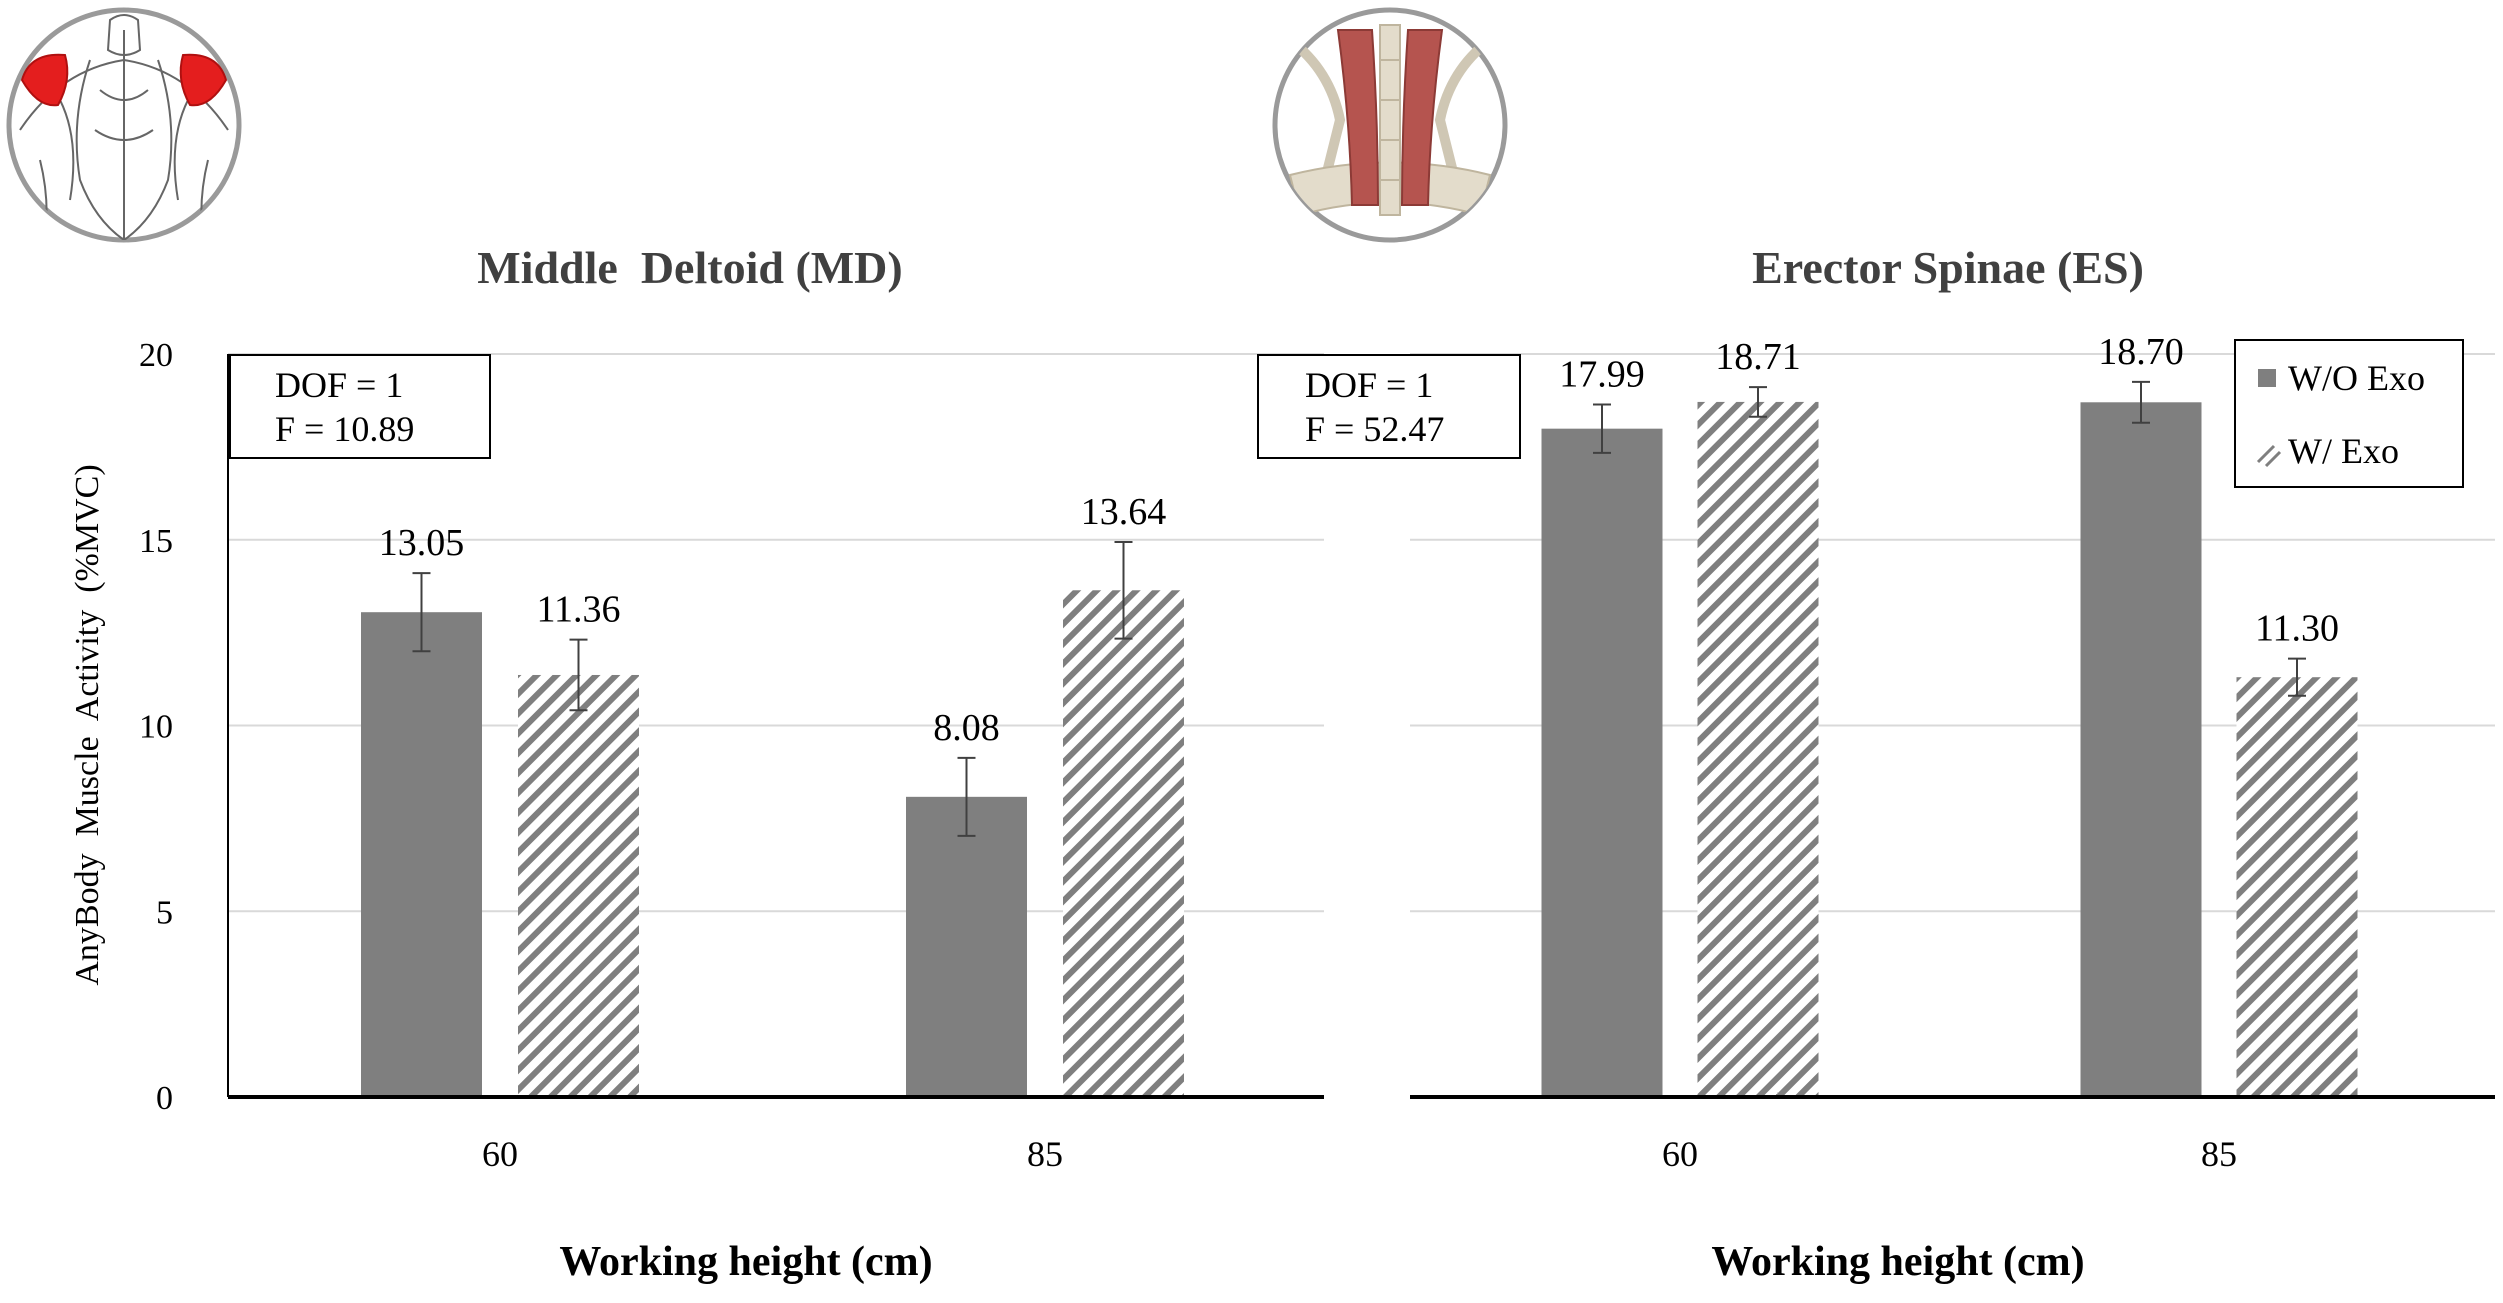 This screenshot has height=1303, width=2503. What do you see at coordinates (2297, 629) in the screenshot?
I see `data-label: 11.30` at bounding box center [2297, 629].